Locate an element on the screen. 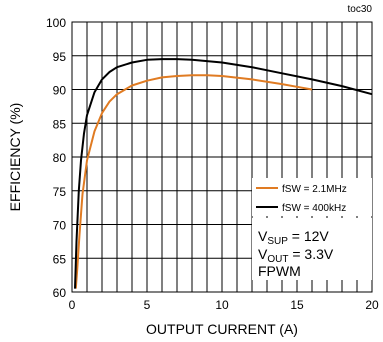 The image size is (383, 342). annotation-mode: FPWM is located at coordinates (279, 271).